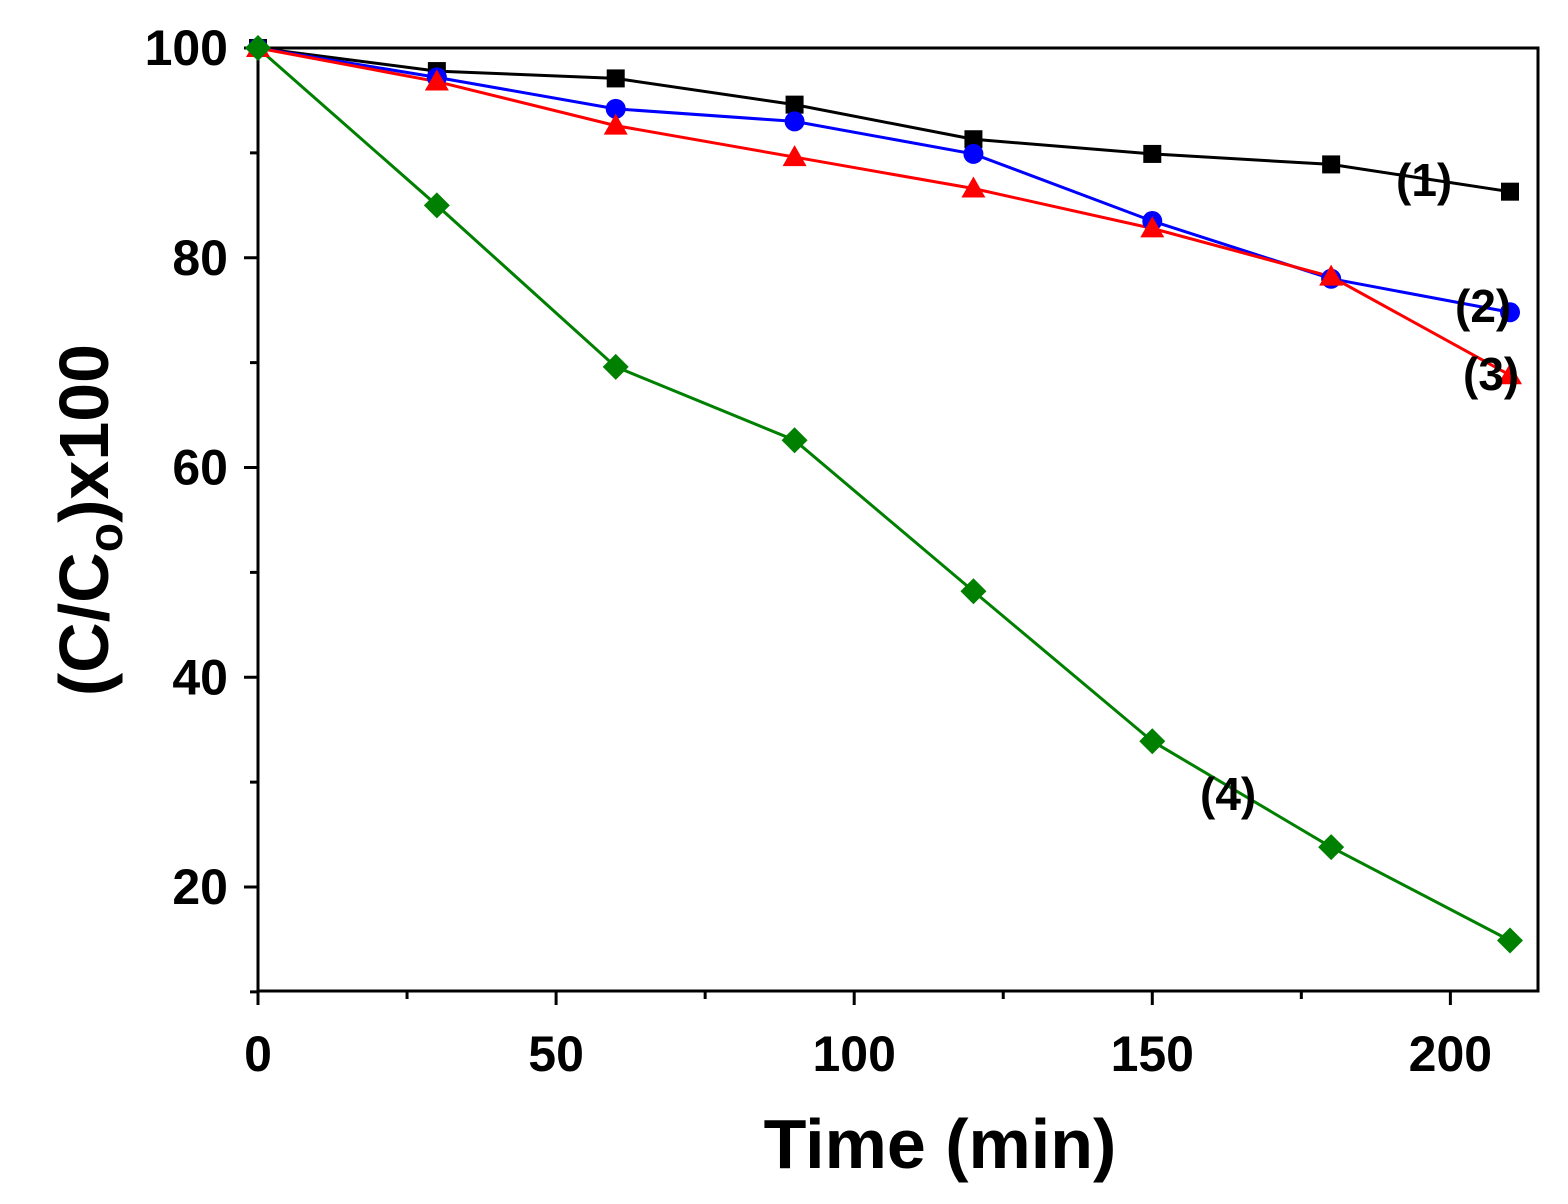 Image resolution: width=1568 pixels, height=1204 pixels. I want to click on y-tick-label: 80, so click(200, 258).